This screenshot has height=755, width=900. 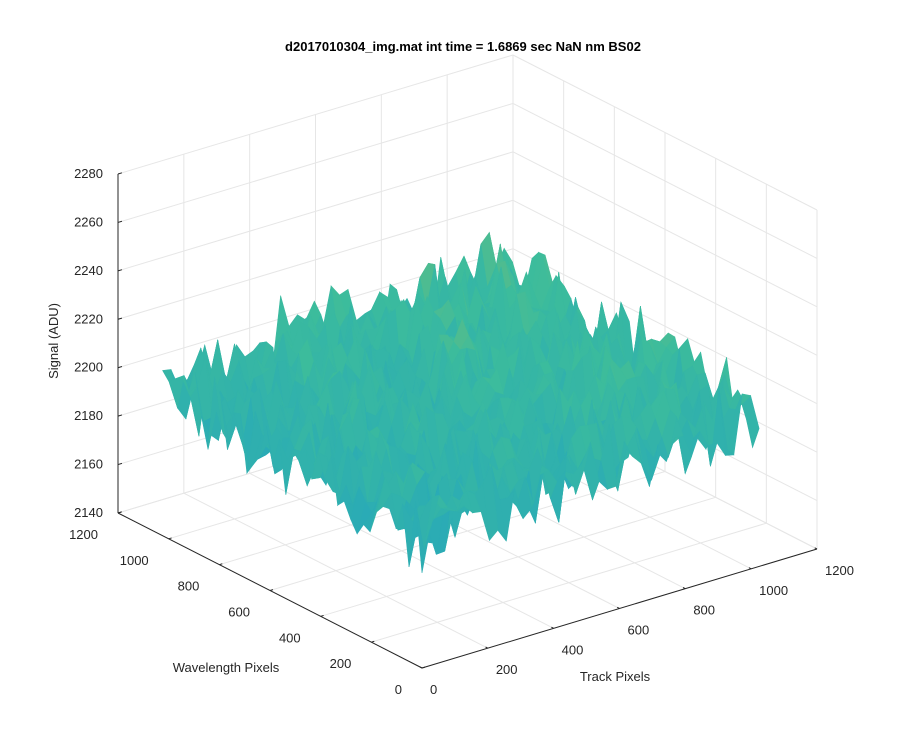 I want to click on z-tick-label: 2160, so click(x=88, y=464).